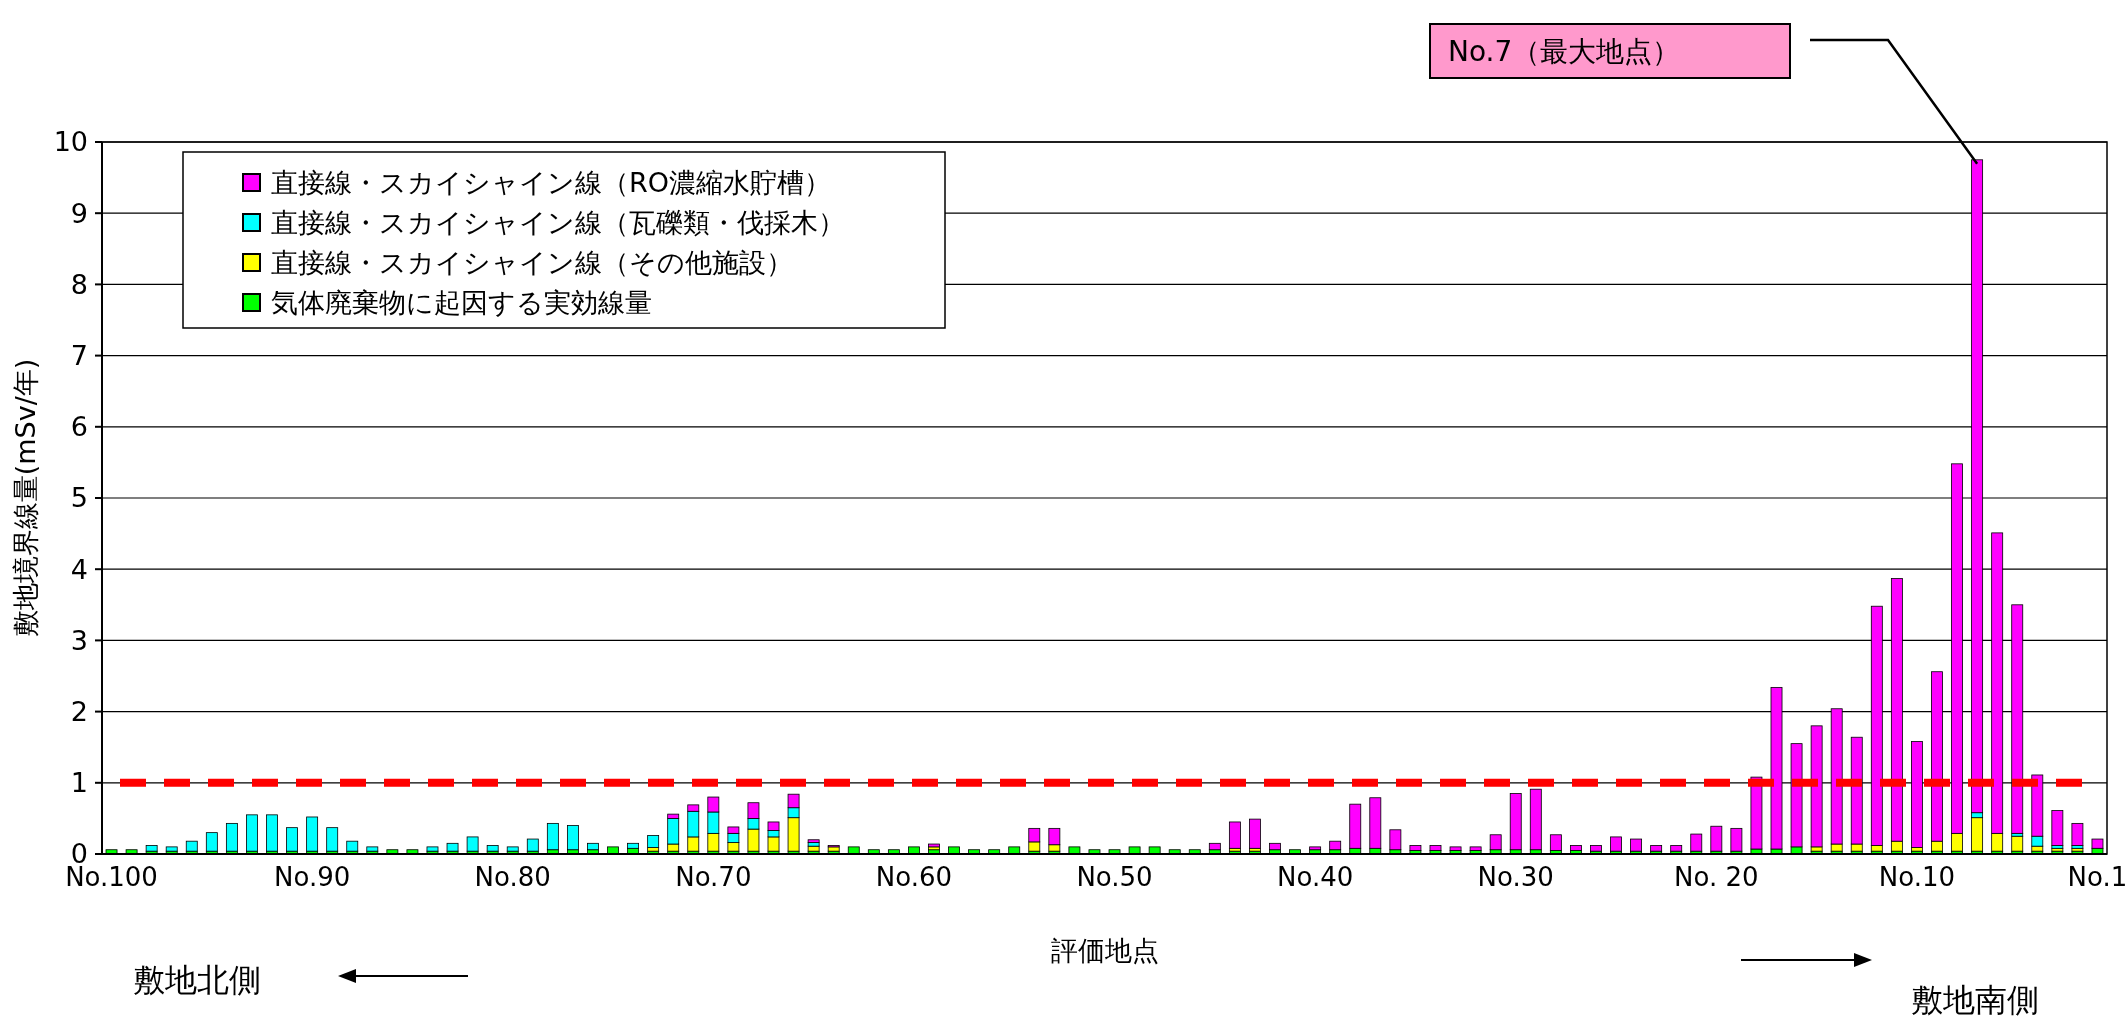  I want to click on y-tick-label: 10, so click(70, 142).